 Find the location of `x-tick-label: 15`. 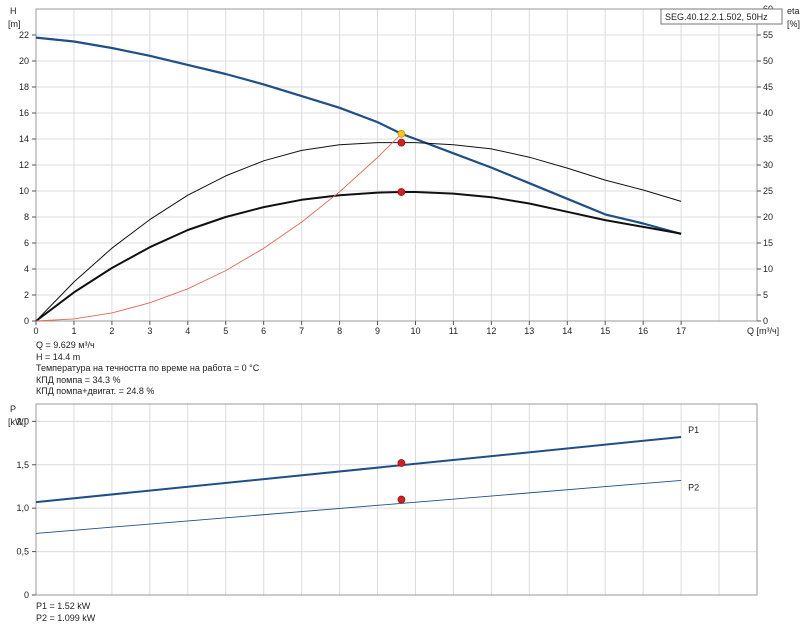

x-tick-label: 15 is located at coordinates (605, 331).